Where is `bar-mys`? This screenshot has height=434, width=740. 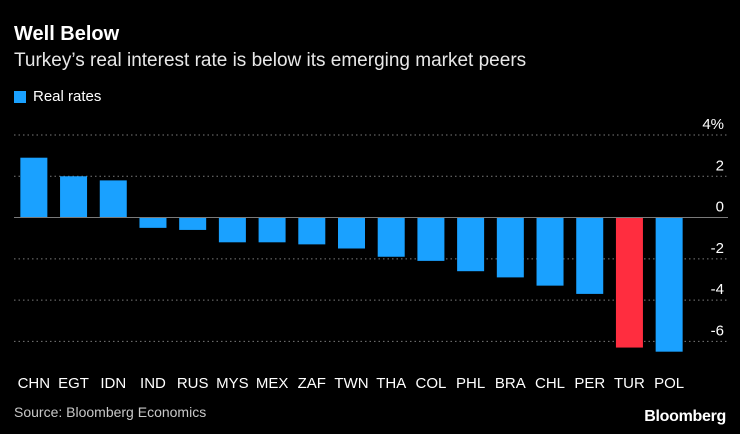
bar-mys is located at coordinates (232, 230).